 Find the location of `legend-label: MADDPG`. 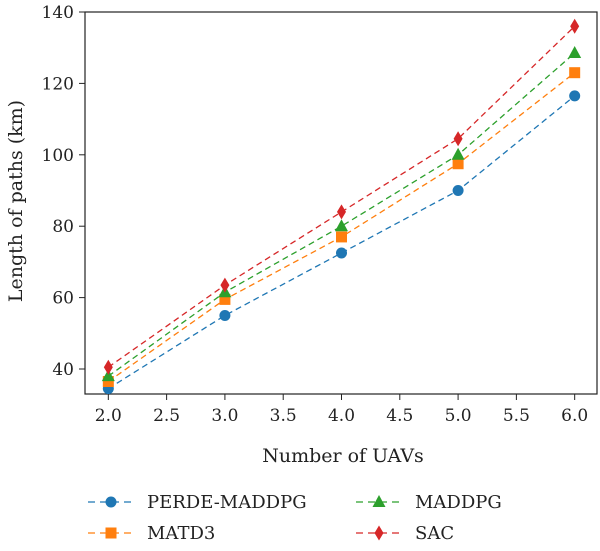

legend-label: MADDPG is located at coordinates (458, 502).